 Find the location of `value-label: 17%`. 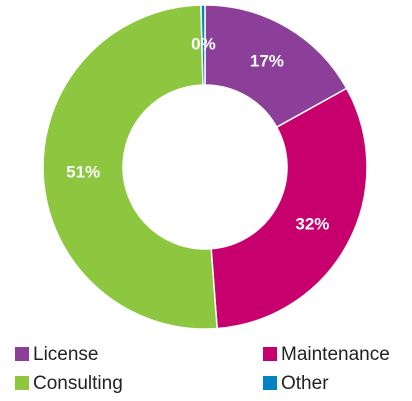

value-label: 17% is located at coordinates (267, 60).